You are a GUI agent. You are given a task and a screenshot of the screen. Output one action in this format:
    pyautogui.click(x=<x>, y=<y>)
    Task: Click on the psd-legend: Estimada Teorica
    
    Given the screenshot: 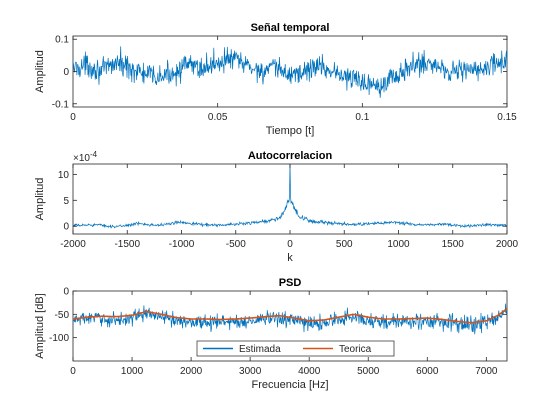 What is the action you would take?
    pyautogui.click(x=295, y=348)
    